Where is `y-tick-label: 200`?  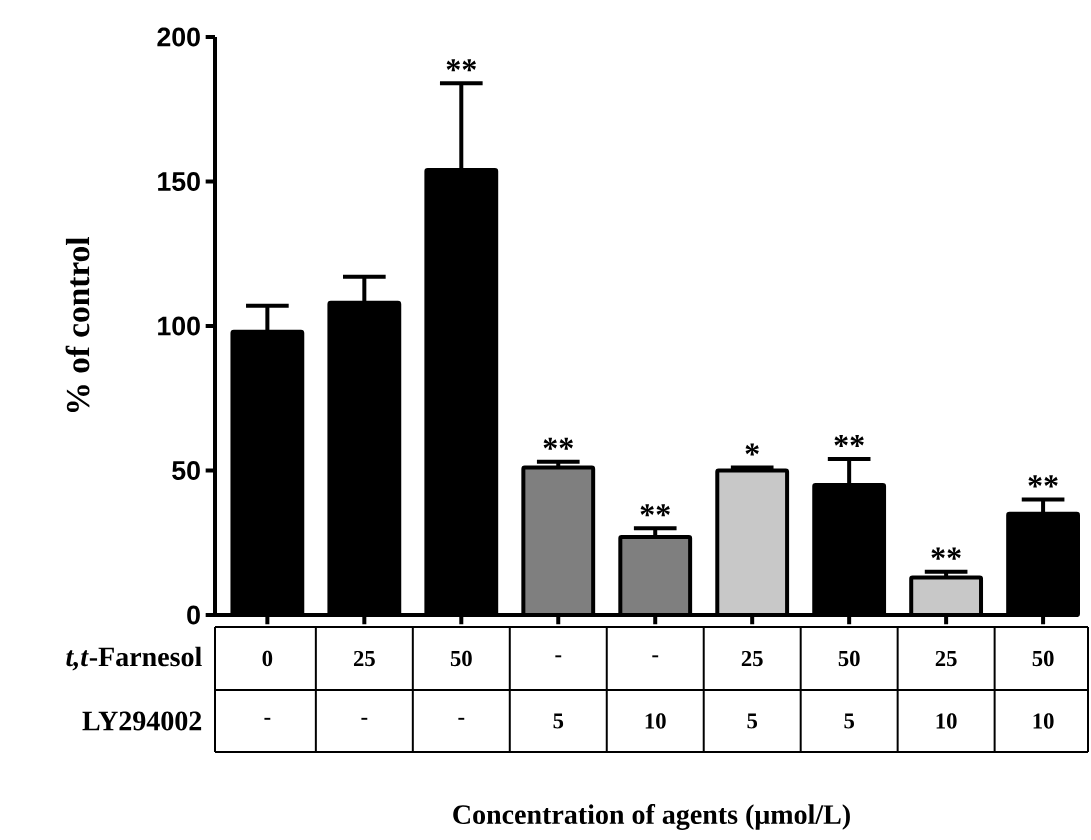 y-tick-label: 200 is located at coordinates (178, 37).